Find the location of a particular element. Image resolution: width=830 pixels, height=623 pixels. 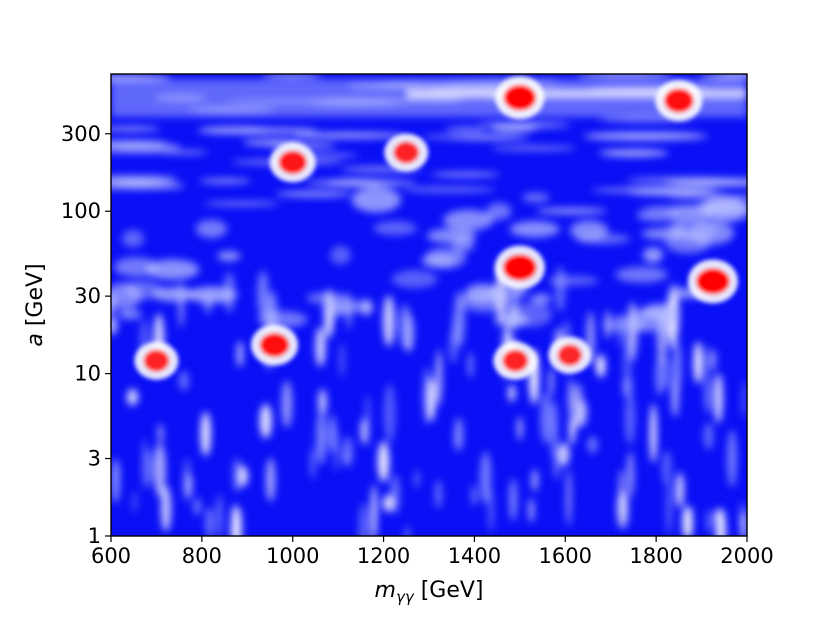

y-axis: 1 3 10 30 100 300 is located at coordinates (86, 335).